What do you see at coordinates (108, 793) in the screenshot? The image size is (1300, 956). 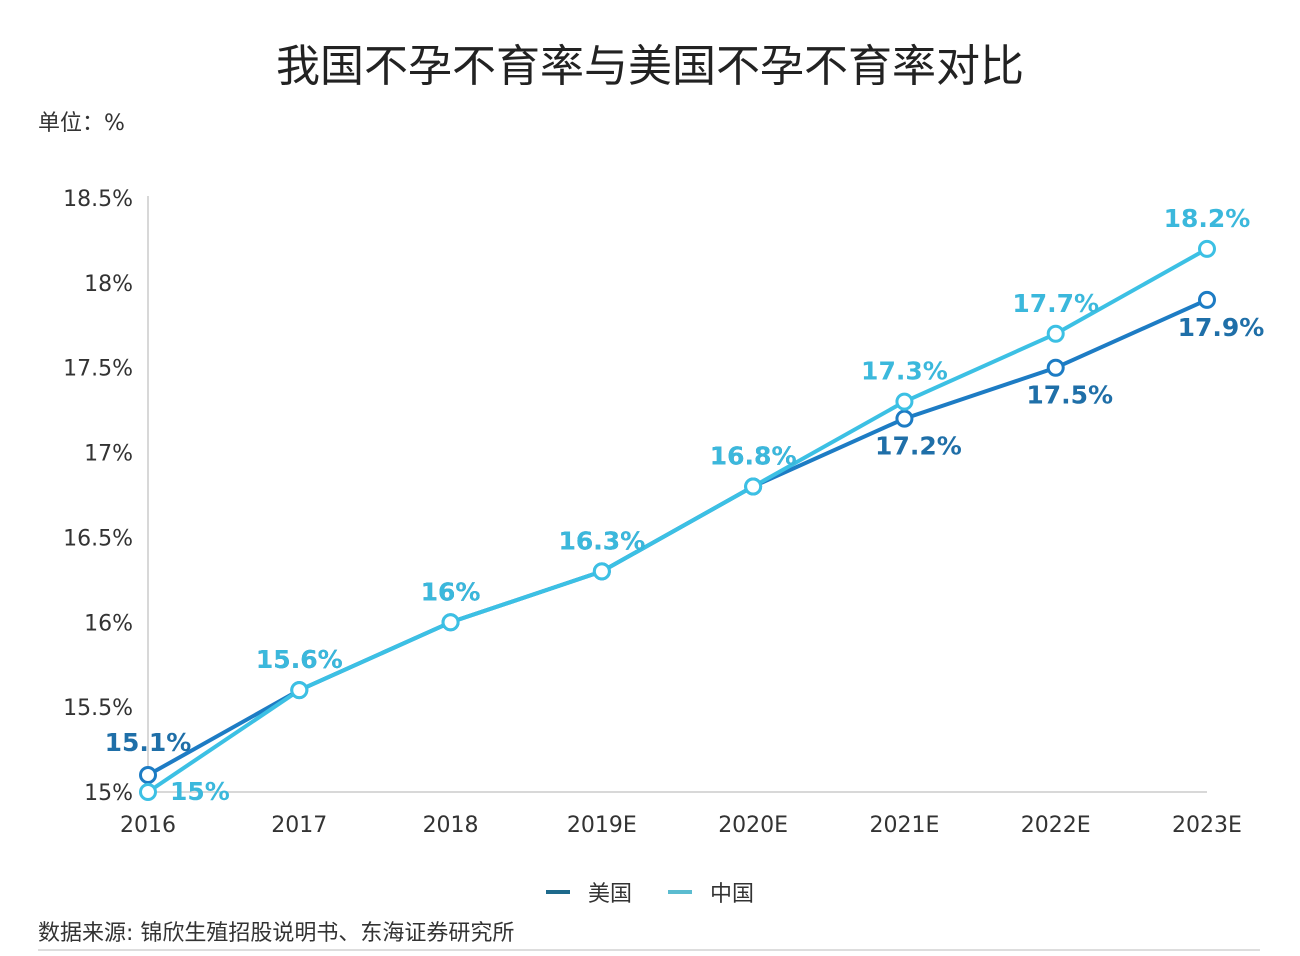 I see `y-tick-label: 15%` at bounding box center [108, 793].